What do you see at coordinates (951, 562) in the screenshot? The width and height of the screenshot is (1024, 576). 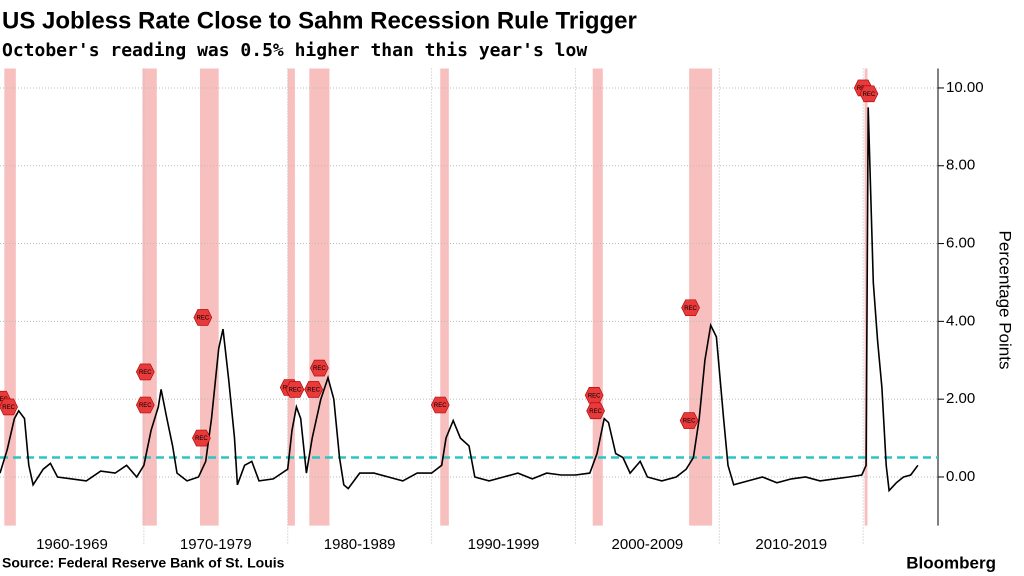 I see `brand: Bloomberg` at bounding box center [951, 562].